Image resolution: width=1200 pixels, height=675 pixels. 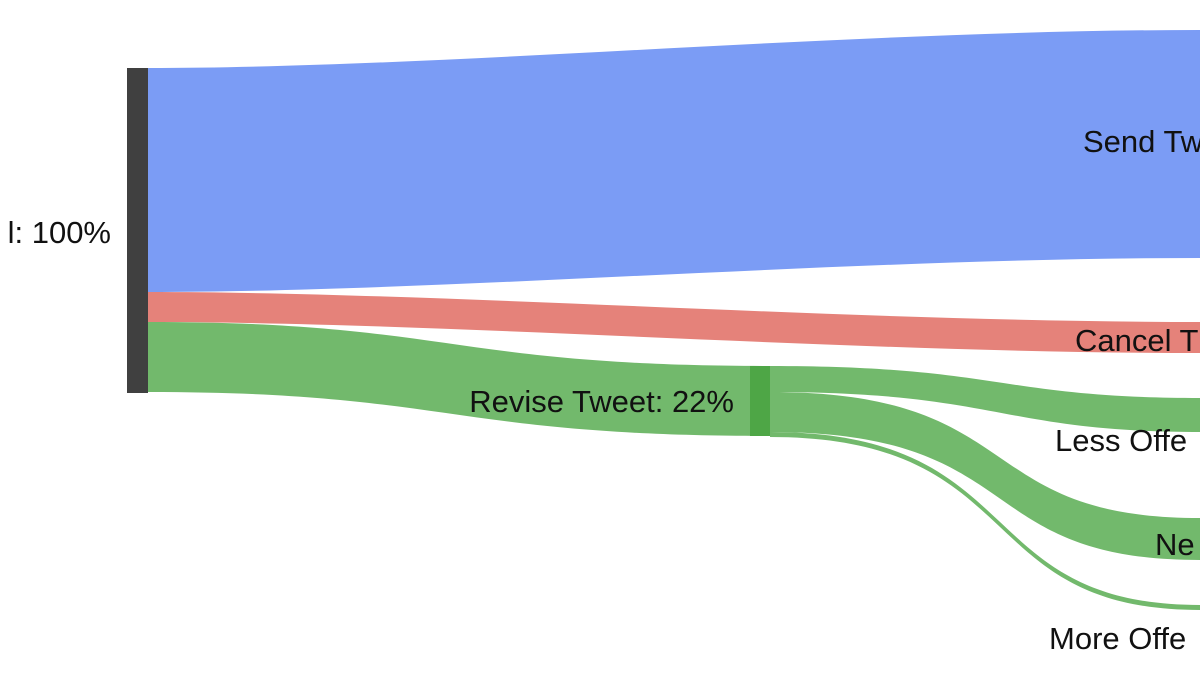 I want to click on flow-source-to-cancel, so click(x=674, y=322).